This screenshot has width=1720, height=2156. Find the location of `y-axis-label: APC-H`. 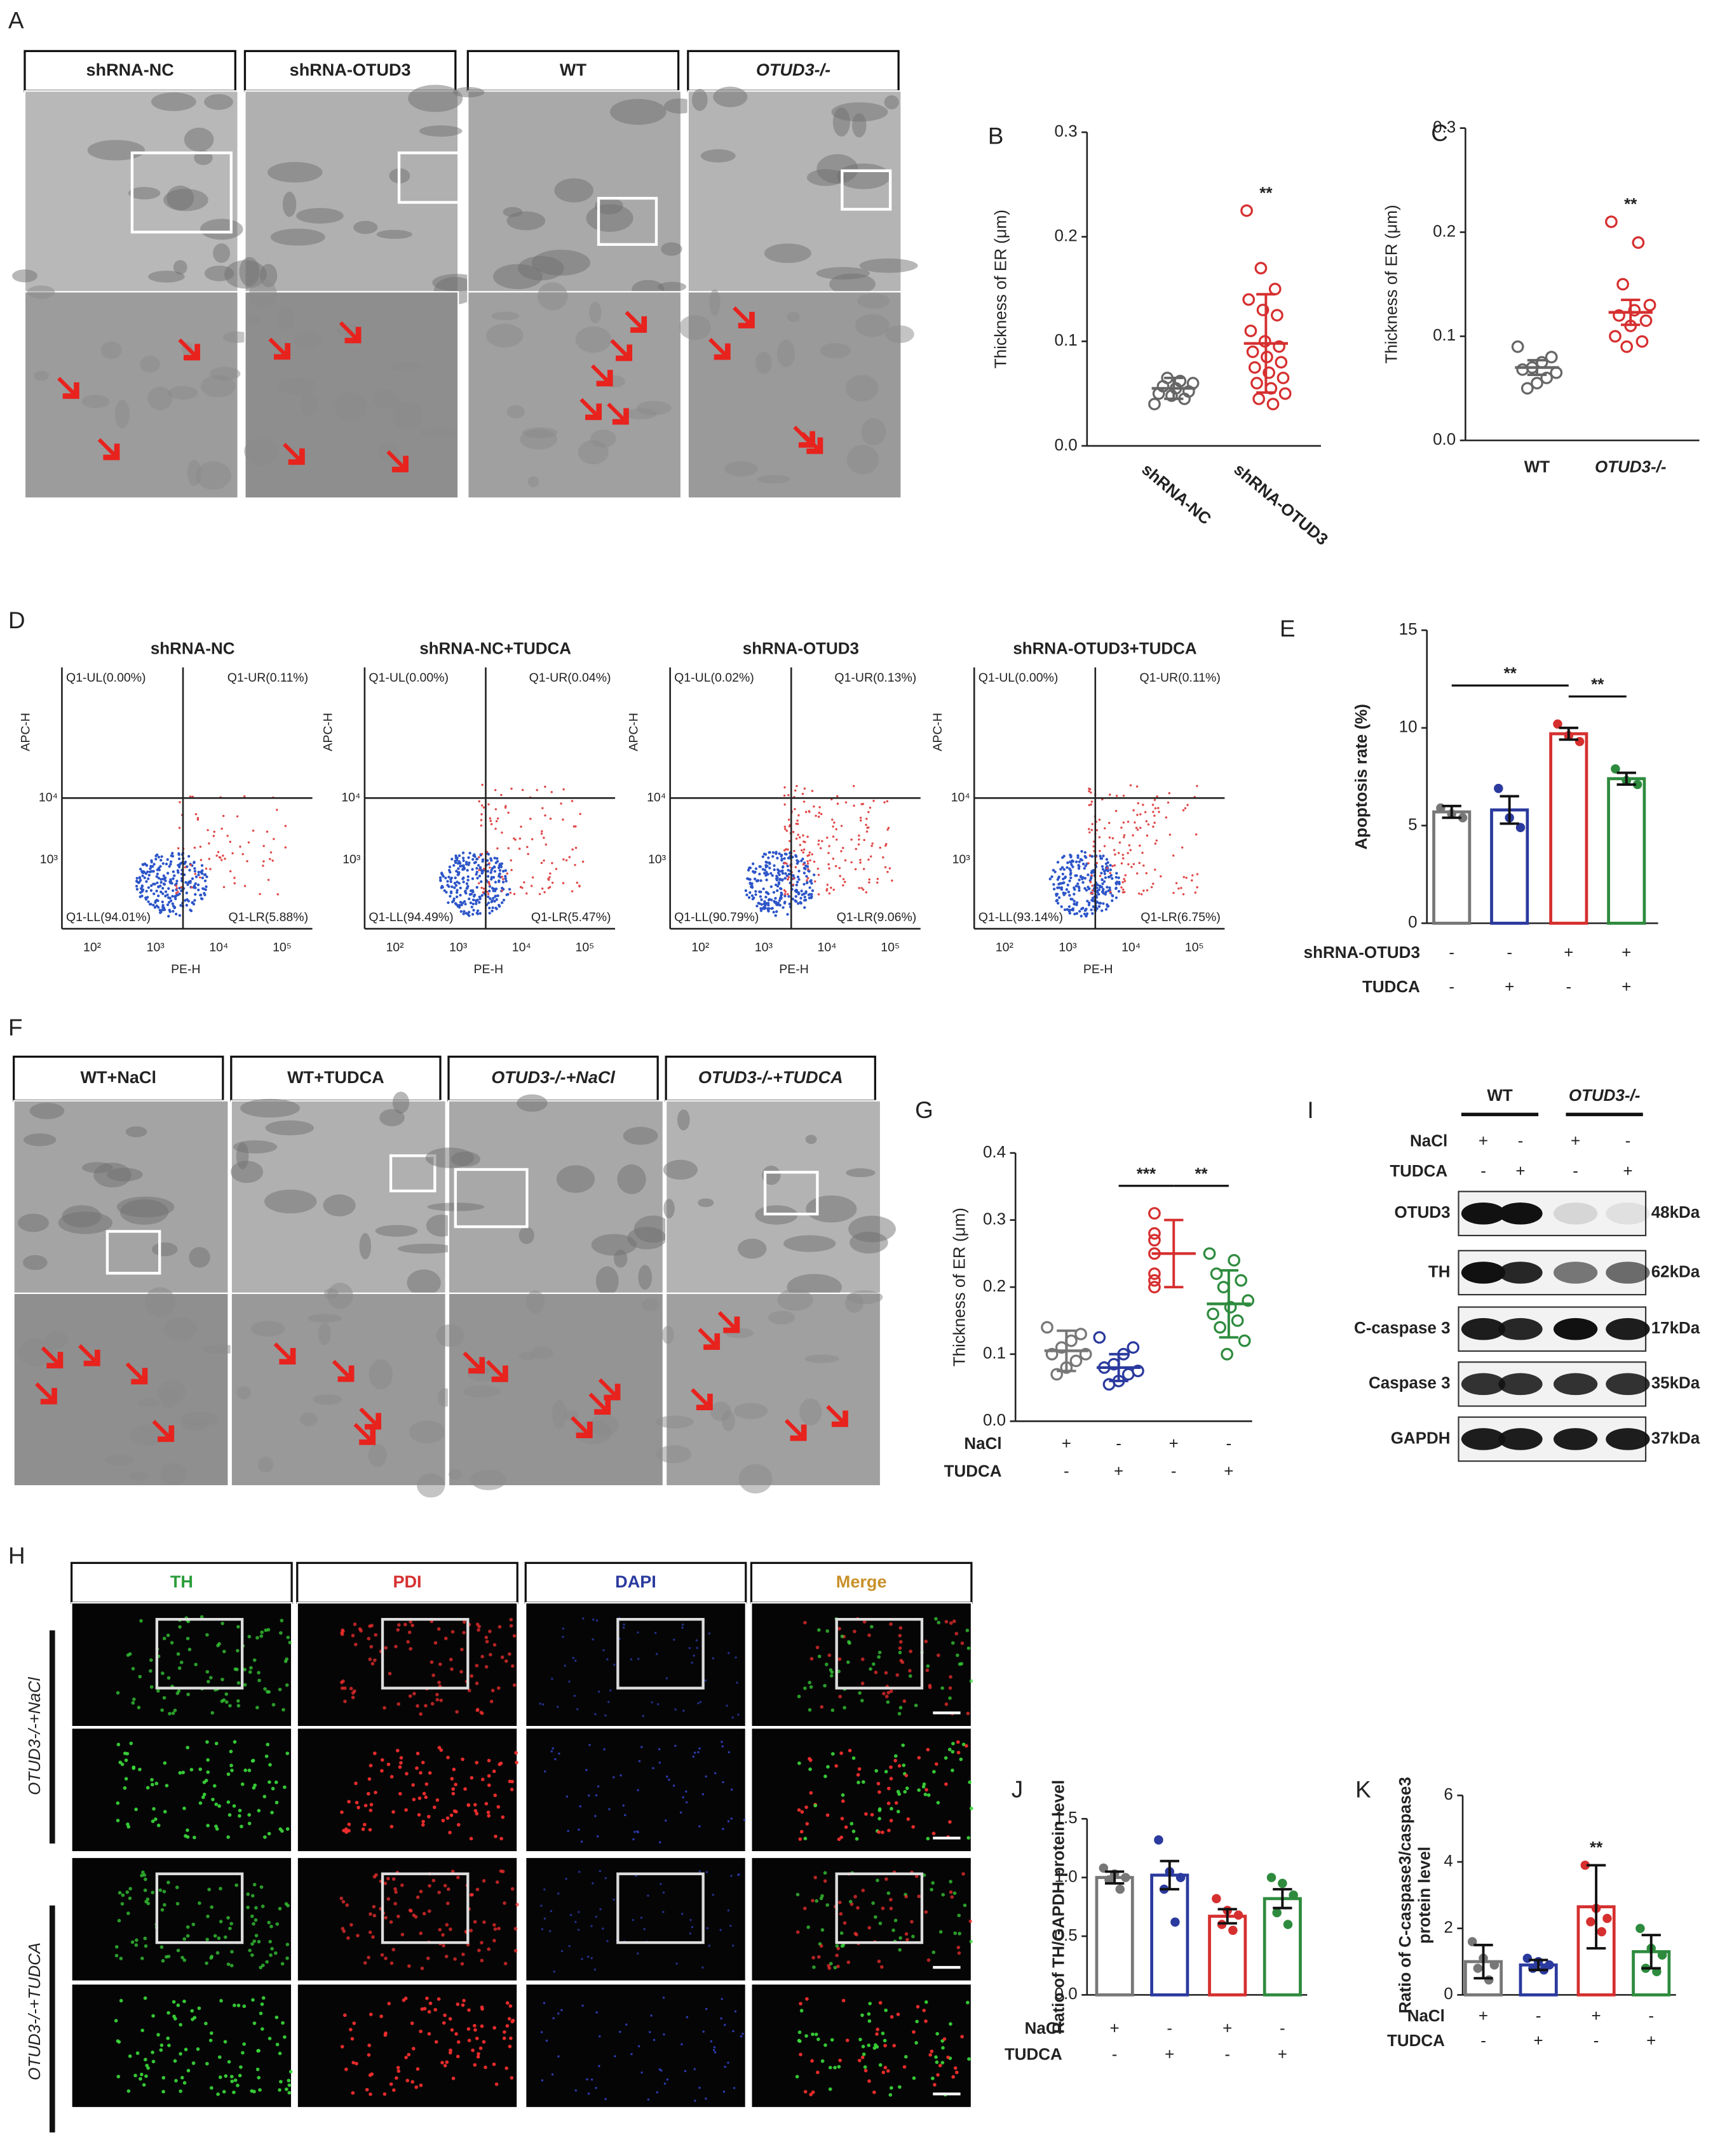

y-axis-label: APC-H is located at coordinates (328, 732).